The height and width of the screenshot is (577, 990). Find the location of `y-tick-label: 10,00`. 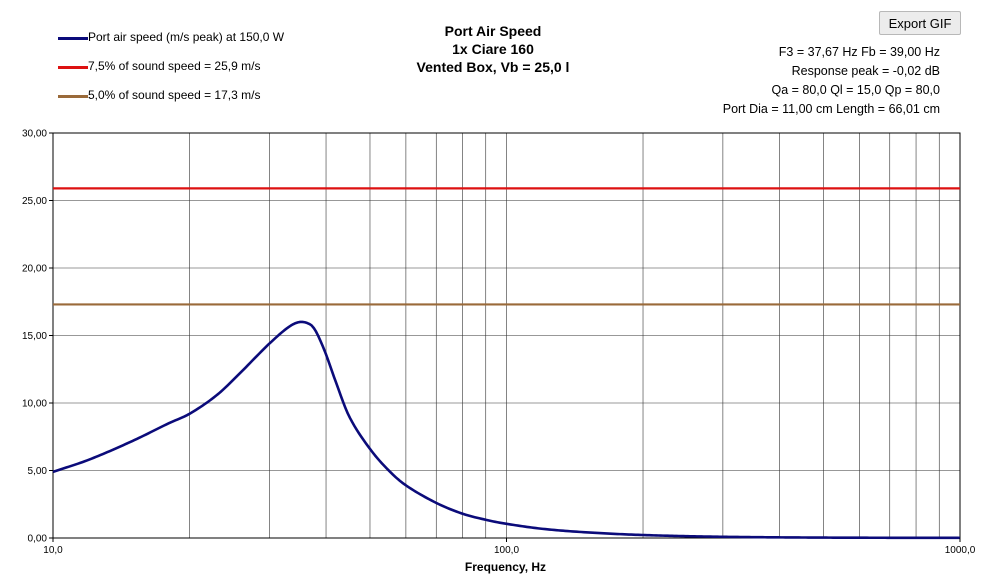

y-tick-label: 10,00 is located at coordinates (34, 404).